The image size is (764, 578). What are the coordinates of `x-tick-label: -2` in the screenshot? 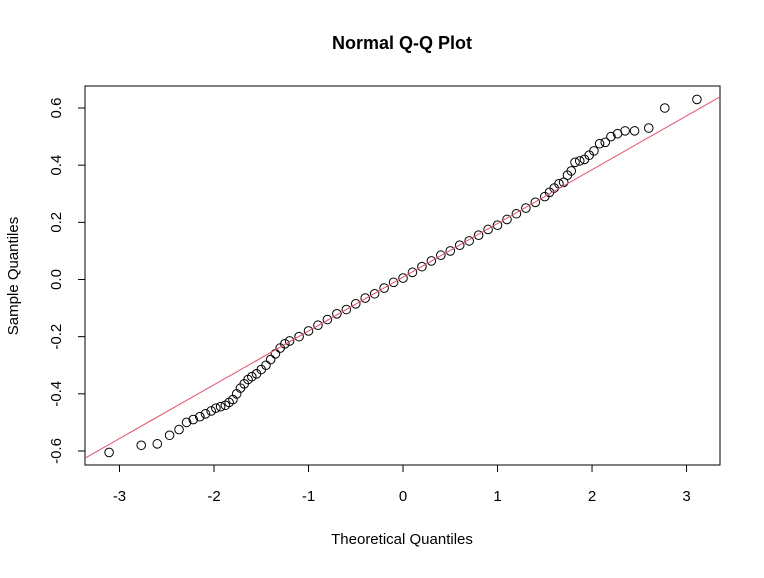 It's located at (213, 496).